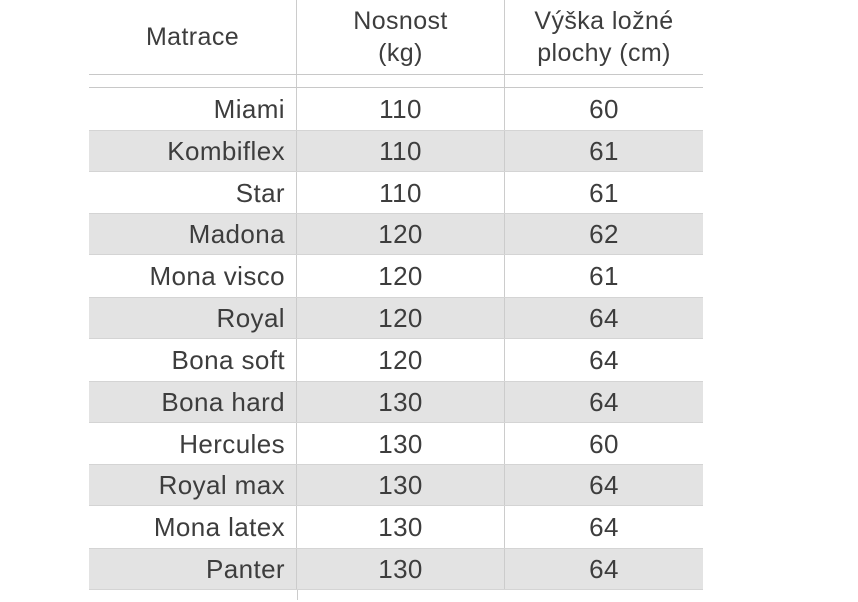 This screenshot has height=602, width=858. What do you see at coordinates (604, 234) in the screenshot?
I see `bed-surface-height-cell: 62` at bounding box center [604, 234].